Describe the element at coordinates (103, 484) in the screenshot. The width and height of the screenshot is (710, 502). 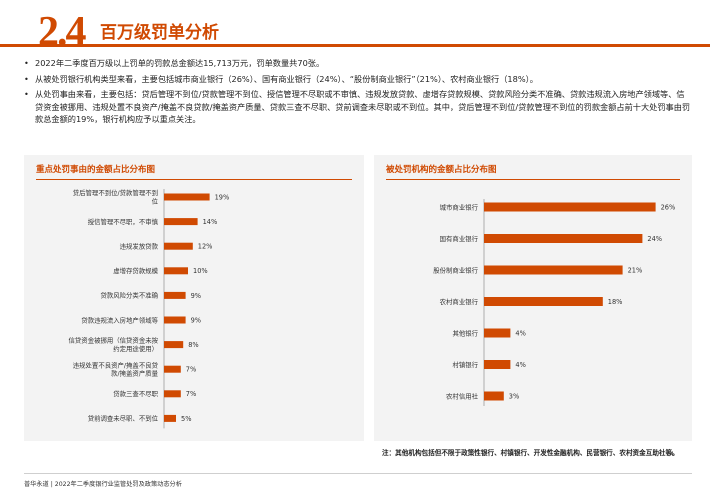
I see `footer-text: 普华永道 | 2022年二季度银行业监管处罚及政策动态分析` at that location.